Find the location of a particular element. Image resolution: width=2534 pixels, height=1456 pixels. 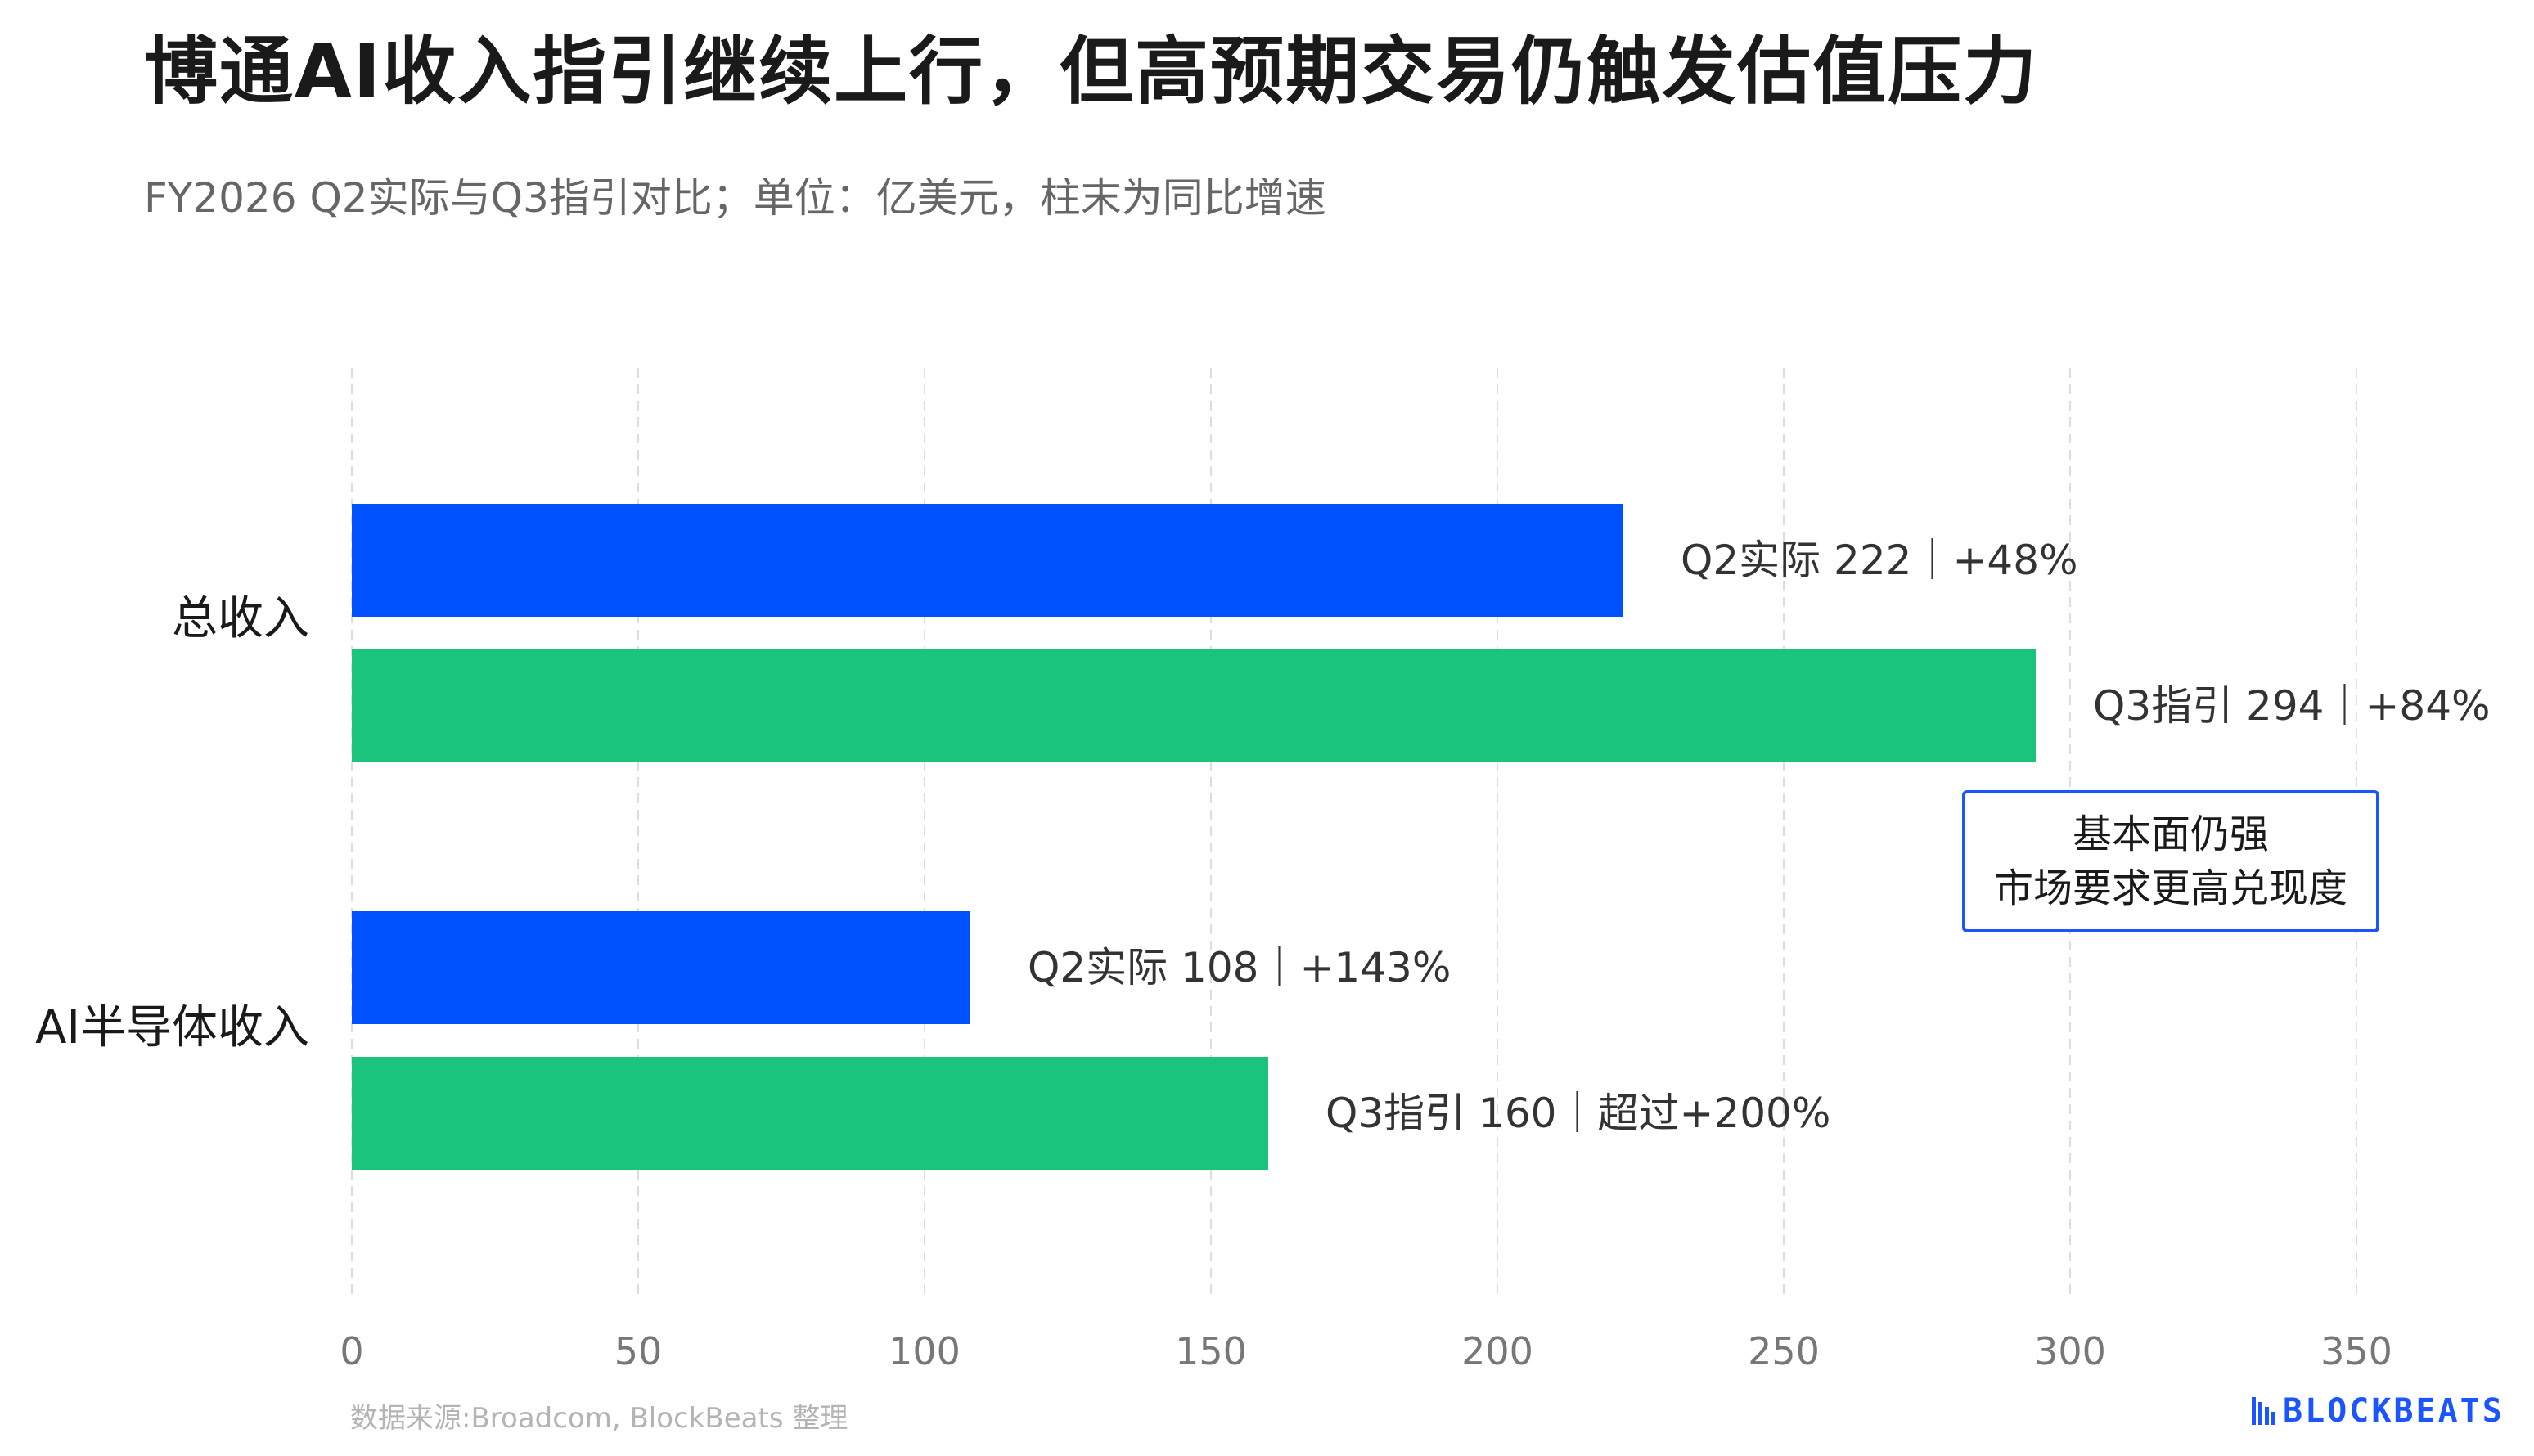

category-label-1: AI半导体收入 is located at coordinates (172, 1028).